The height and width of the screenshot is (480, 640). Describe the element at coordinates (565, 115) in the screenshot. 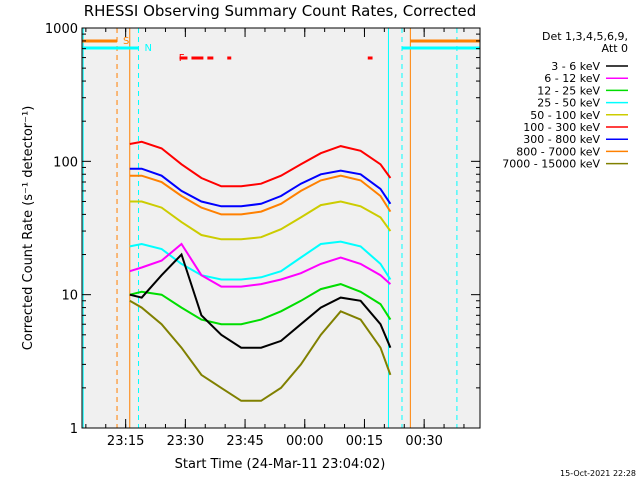

I see `legend-label: 50 - 100 keV` at that location.